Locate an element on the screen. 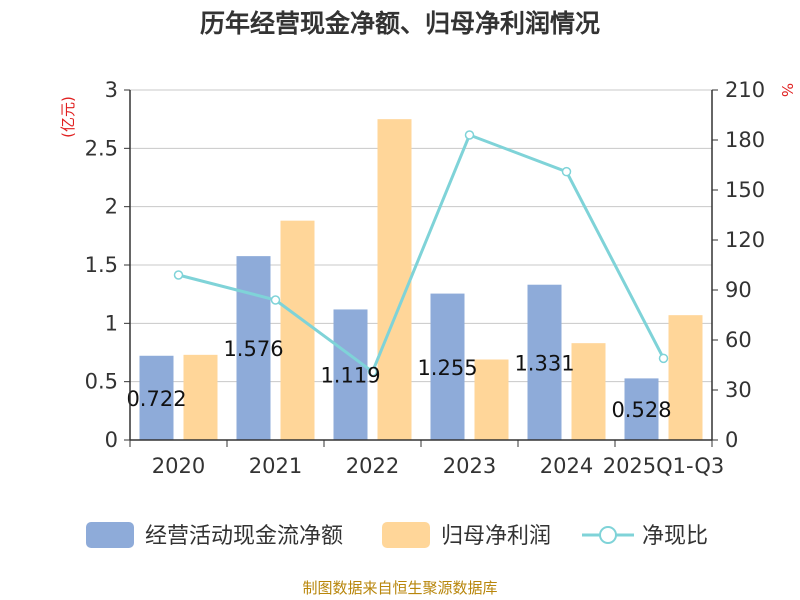  data-label-cashflow: 1.331 is located at coordinates (544, 363).